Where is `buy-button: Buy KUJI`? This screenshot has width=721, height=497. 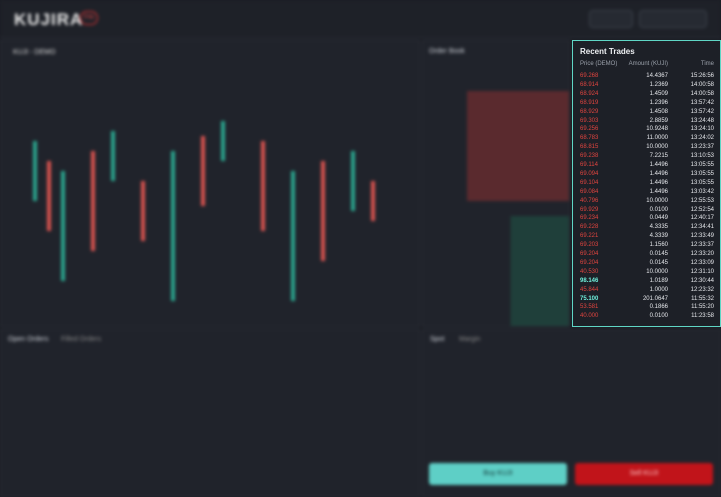 buy-button: Buy KUJI is located at coordinates (498, 474).